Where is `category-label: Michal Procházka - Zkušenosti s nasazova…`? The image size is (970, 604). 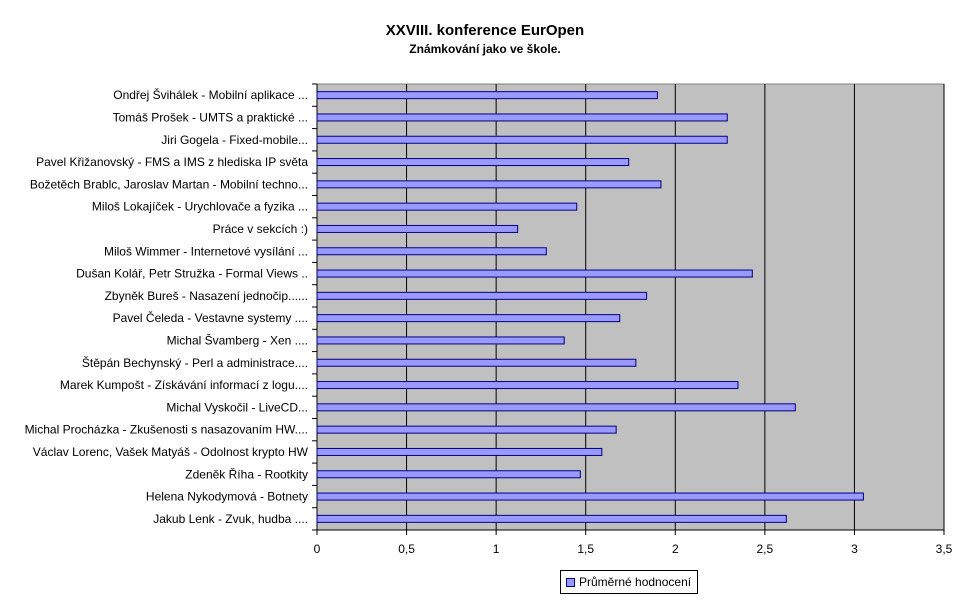 category-label: Michal Procházka - Zkušenosti s nasazova… is located at coordinates (166, 430).